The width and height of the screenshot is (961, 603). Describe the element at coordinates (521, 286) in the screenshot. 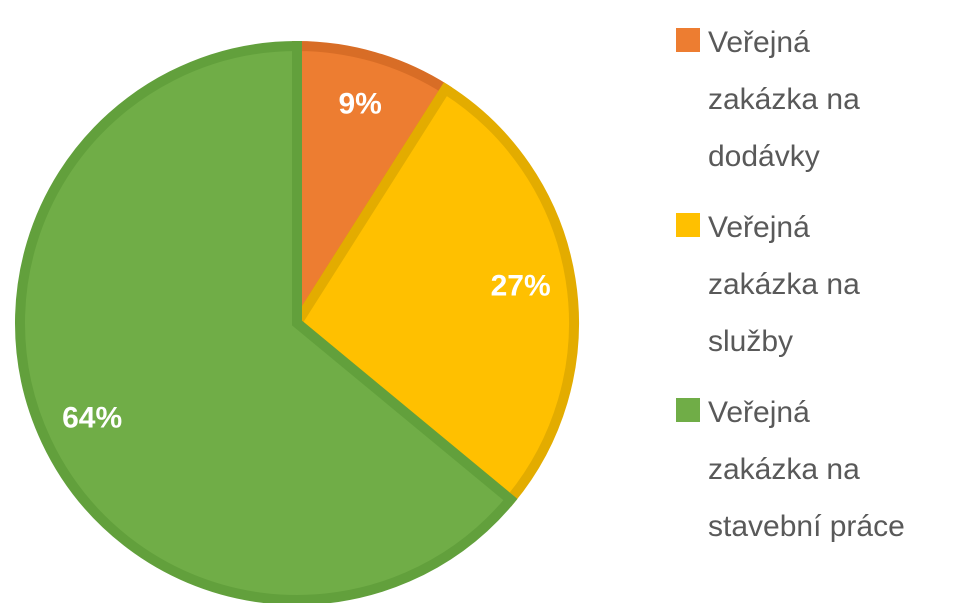

I see `data-label: 27%` at that location.